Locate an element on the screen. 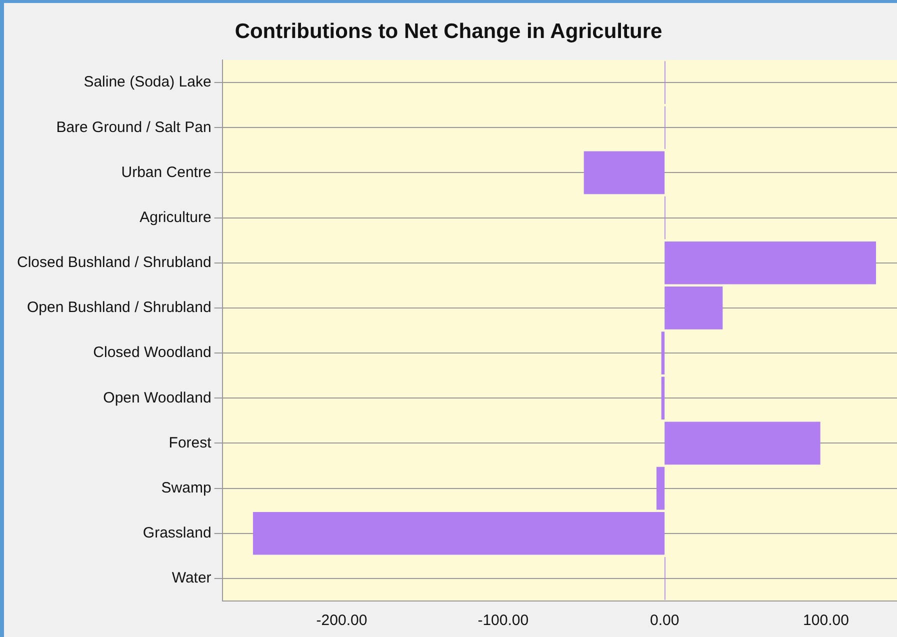 This screenshot has width=897, height=637. y-tick-label: Urban Centre is located at coordinates (166, 172).